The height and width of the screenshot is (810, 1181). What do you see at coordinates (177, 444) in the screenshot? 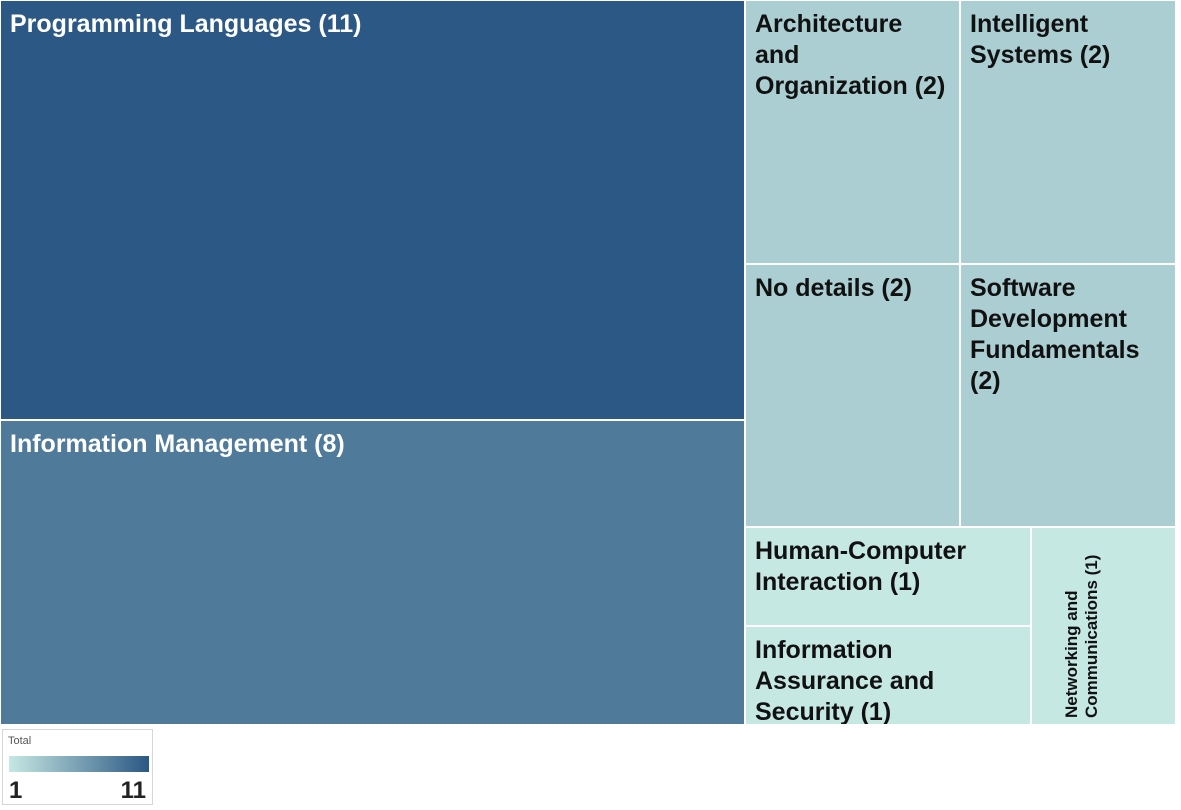
I see `treemap-tile-label: Information Management (8)` at bounding box center [177, 444].